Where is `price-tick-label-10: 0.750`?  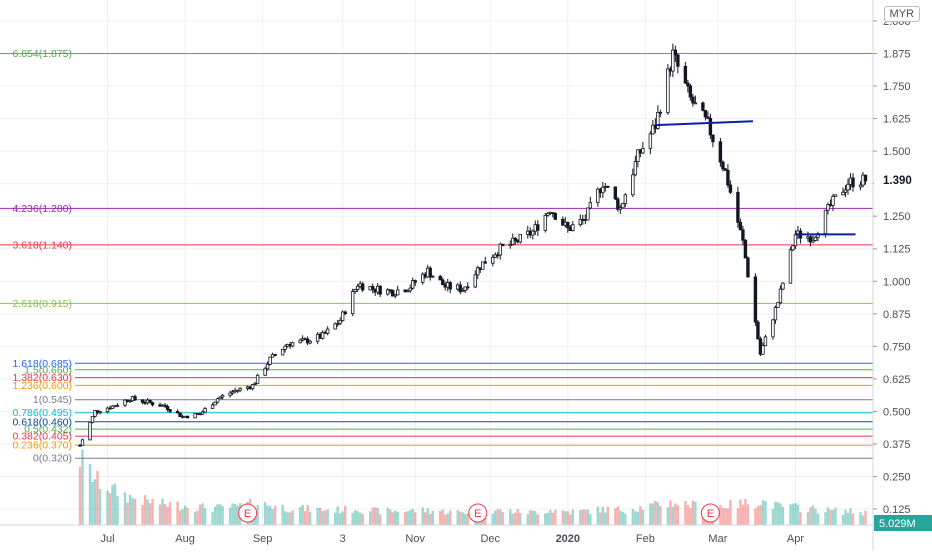
price-tick-label-10: 0.750 is located at coordinates (897, 347).